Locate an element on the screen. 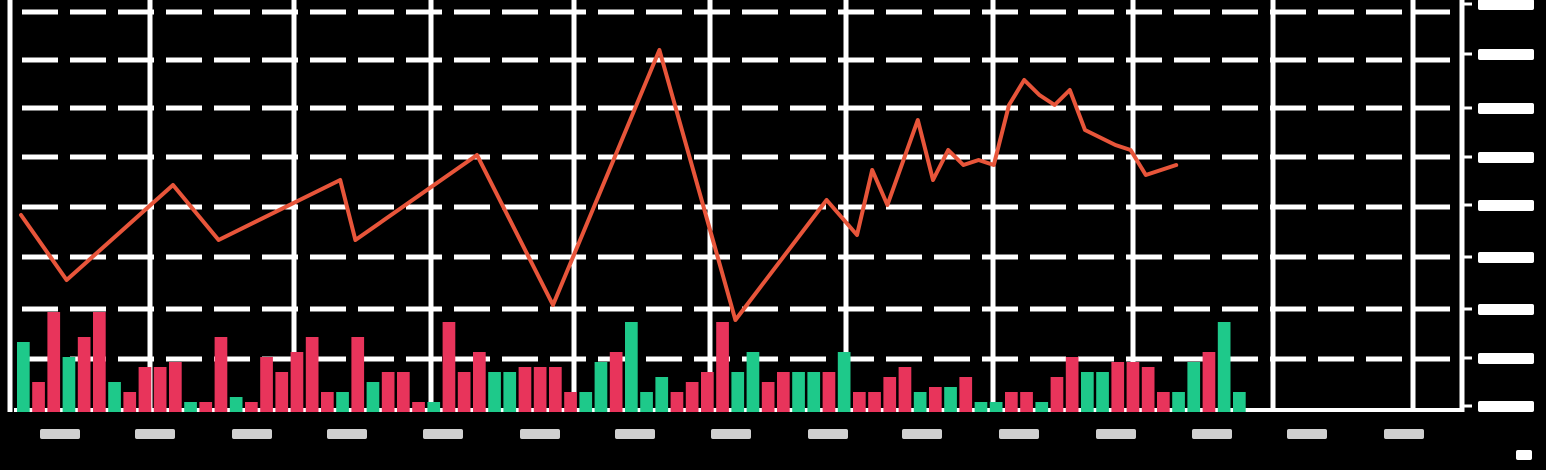 The height and width of the screenshot is (470, 1546). corner-mark is located at coordinates (1524, 455).